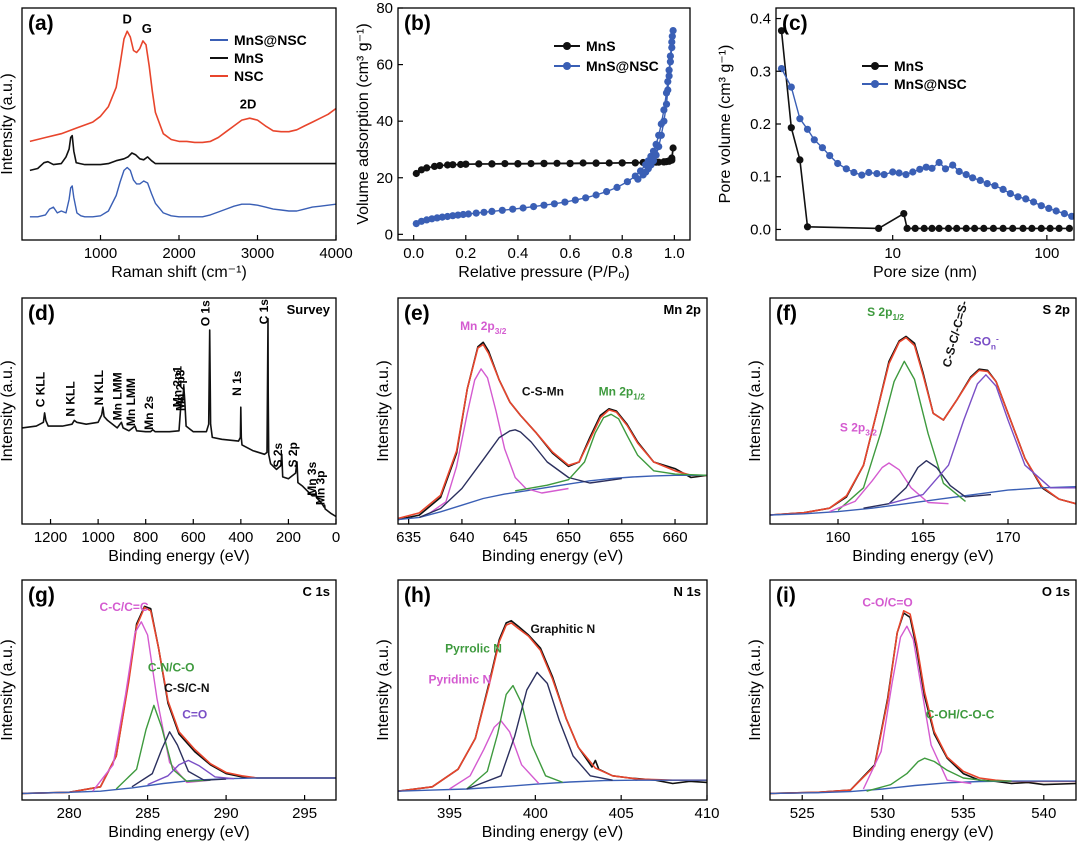 This screenshot has width=1080, height=860. I want to click on peak-annotation: D, so click(126, 18).